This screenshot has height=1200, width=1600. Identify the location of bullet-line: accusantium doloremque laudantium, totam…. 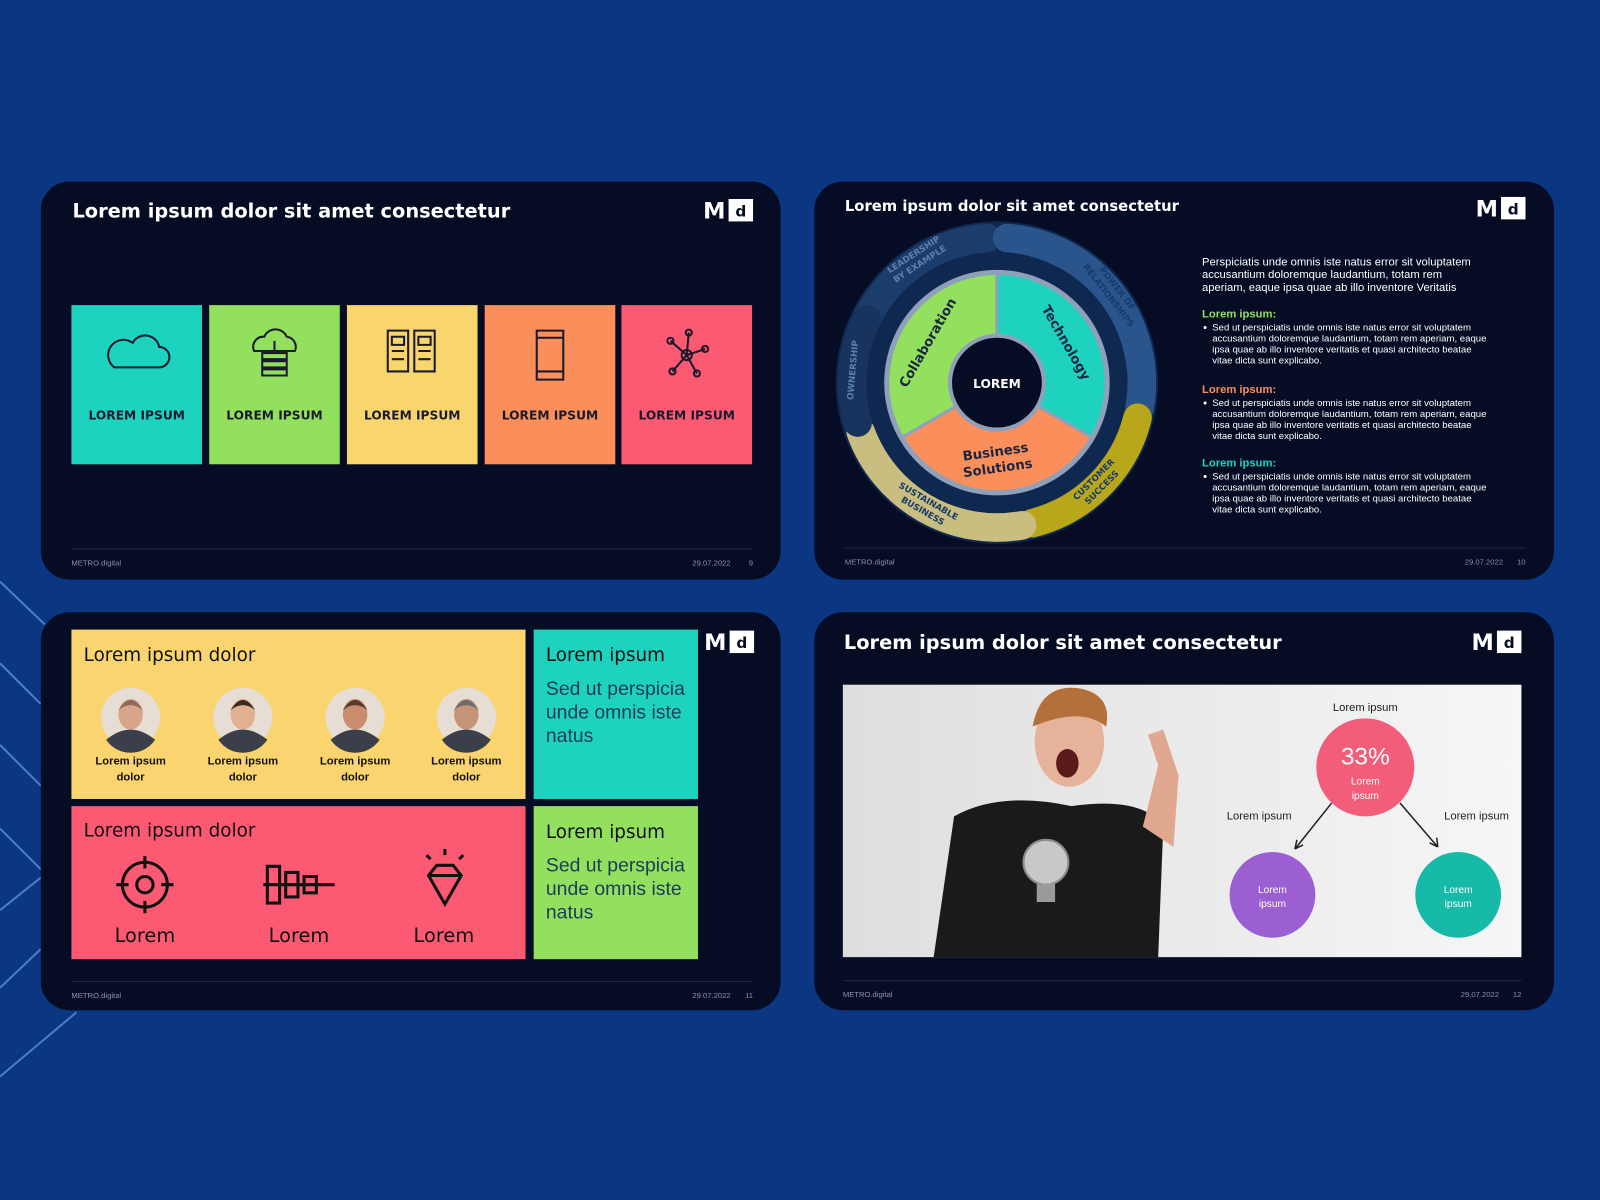
(1349, 414).